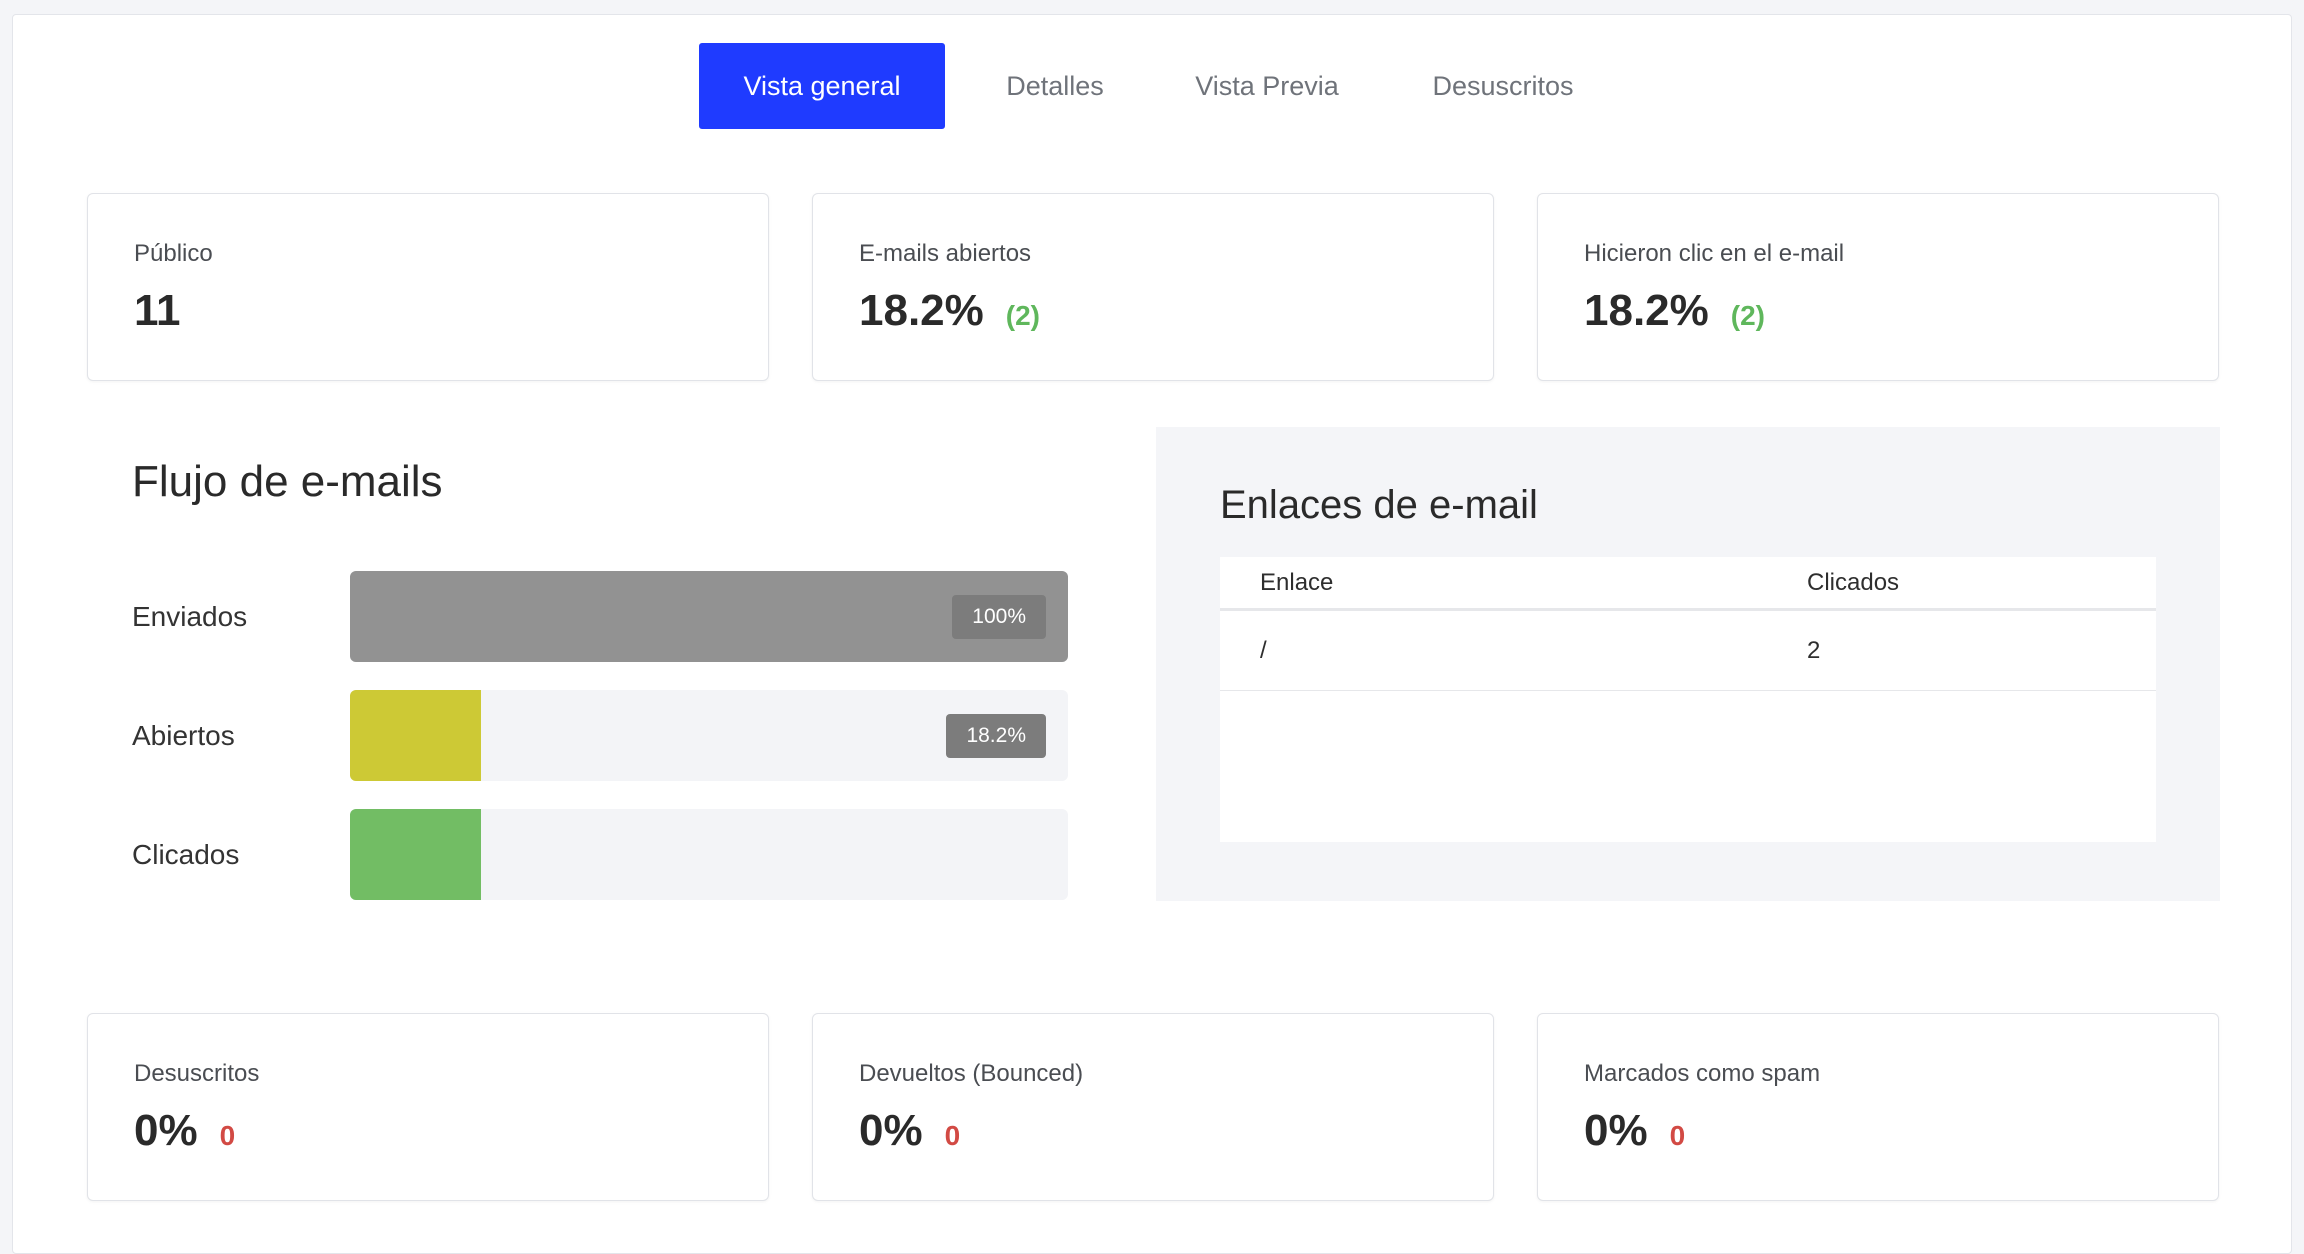 The image size is (2304, 1254). I want to click on flow-title: Flujo de e-mails, so click(287, 481).